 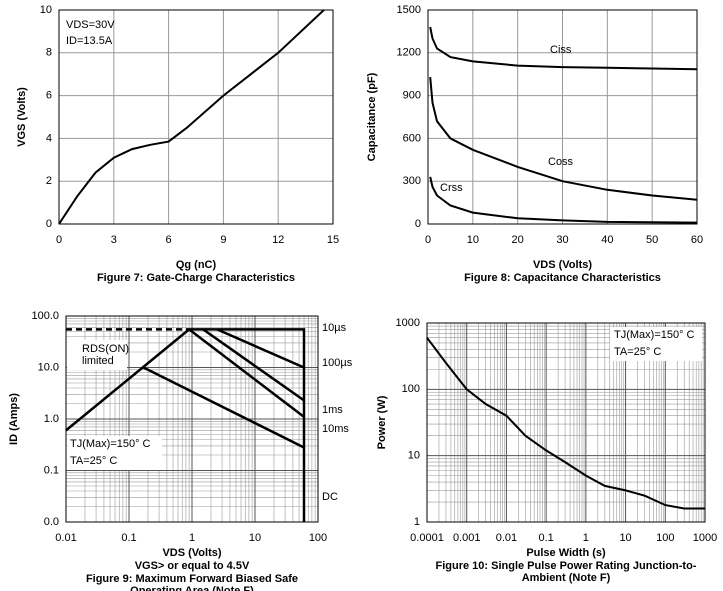 What do you see at coordinates (192, 588) in the screenshot?
I see `figure-title: Operating Area (Note F)` at bounding box center [192, 588].